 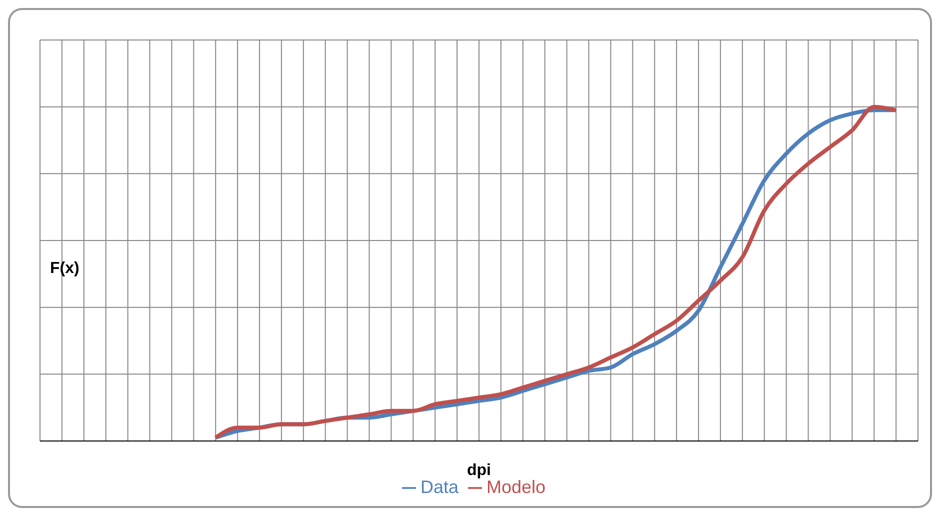 What do you see at coordinates (439, 487) in the screenshot?
I see `legend-label: Data` at bounding box center [439, 487].